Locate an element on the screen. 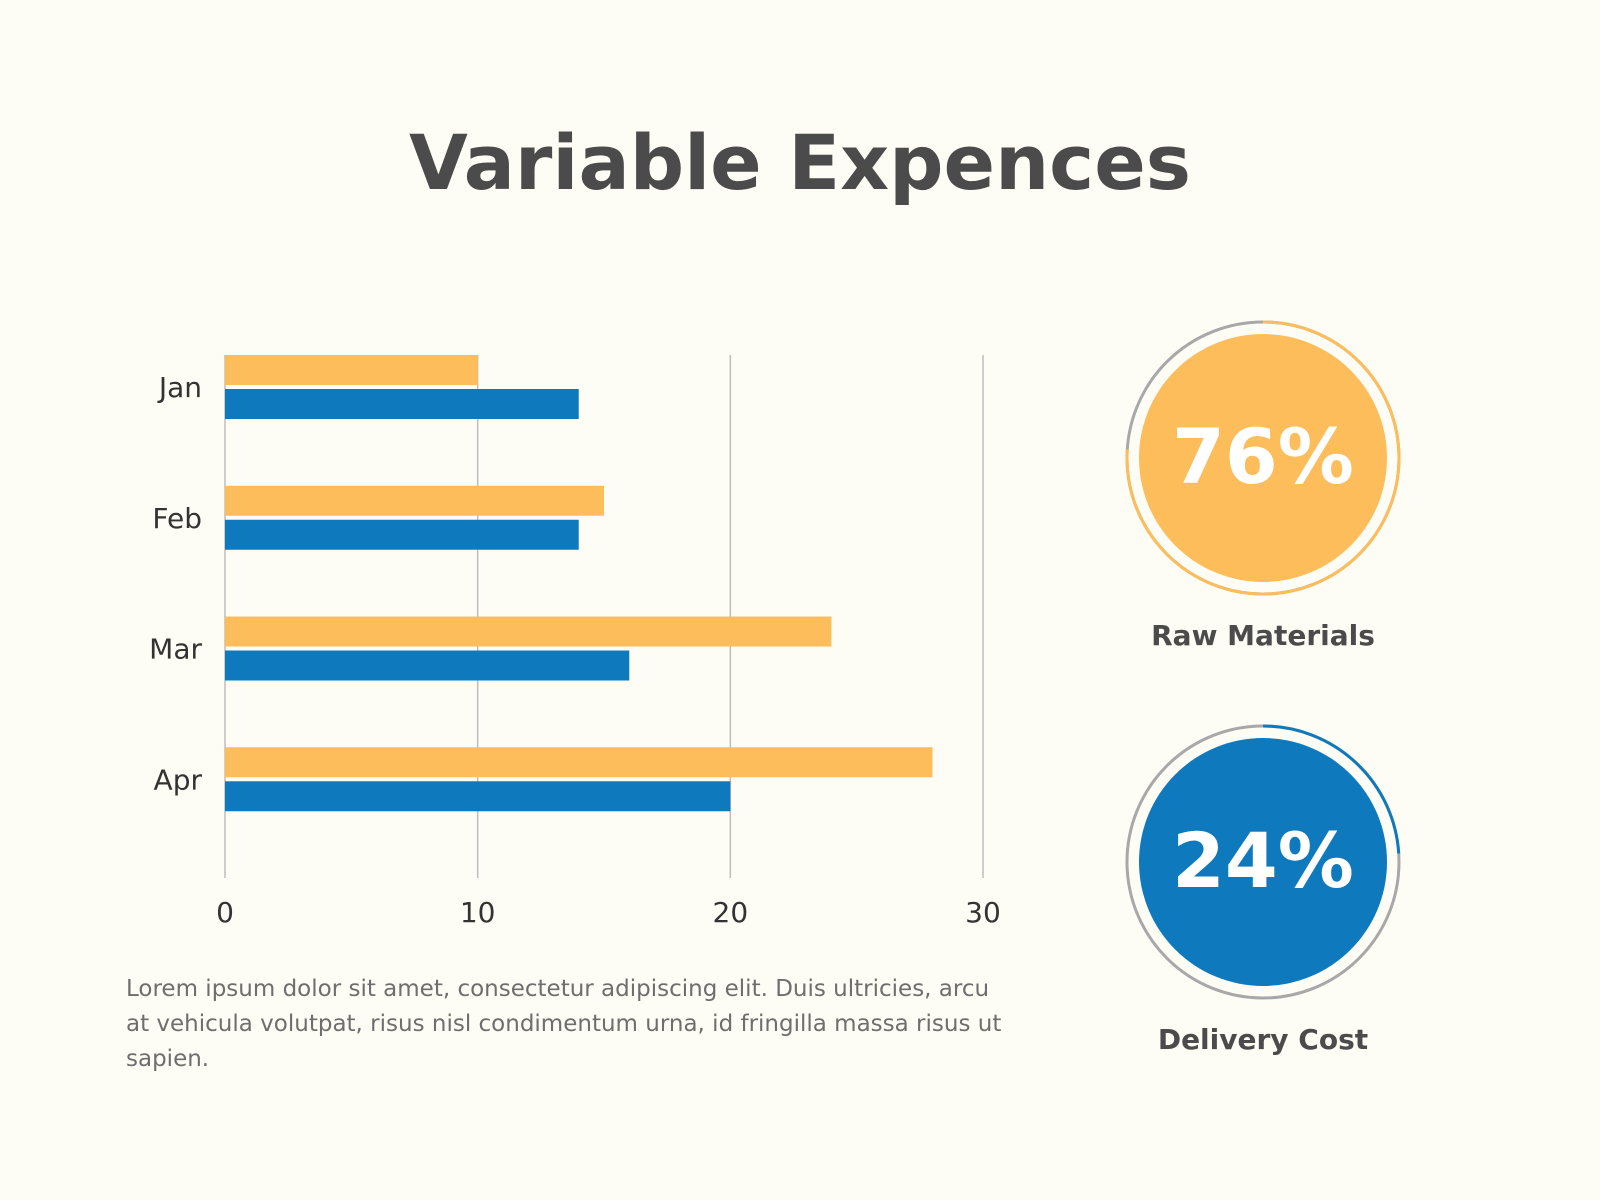 This screenshot has width=1600, height=1200. category-label: Jan is located at coordinates (179, 387).